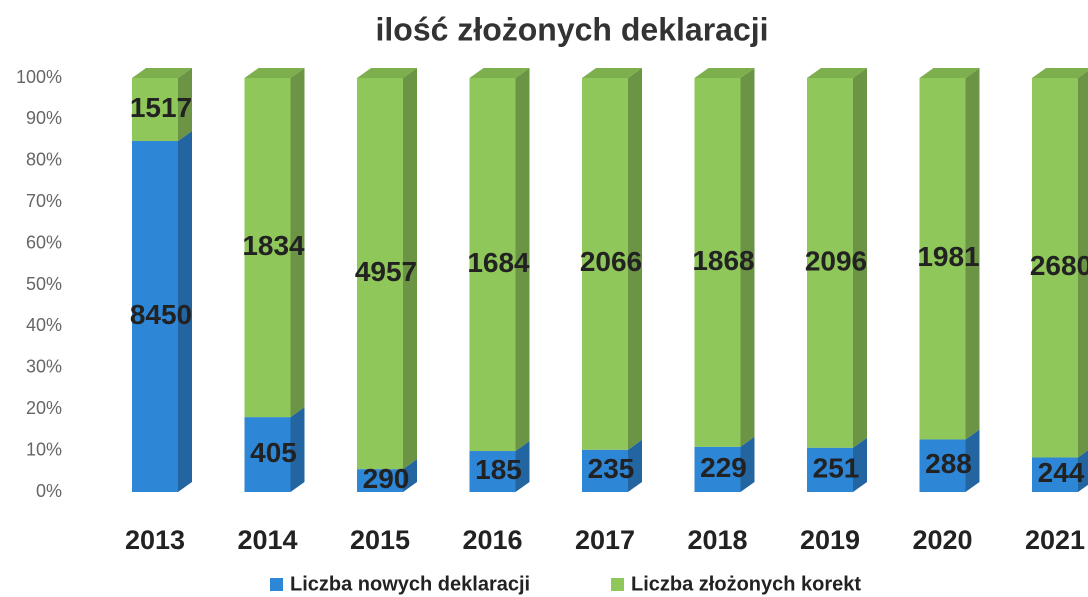 The width and height of the screenshot is (1088, 597). I want to click on data-label: 2680, so click(1059, 265).